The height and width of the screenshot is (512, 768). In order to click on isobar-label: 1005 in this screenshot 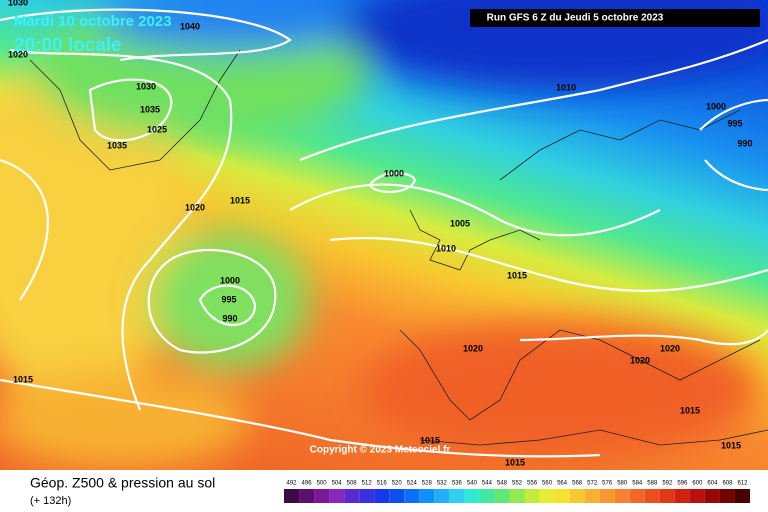, I will do `click(460, 223)`.